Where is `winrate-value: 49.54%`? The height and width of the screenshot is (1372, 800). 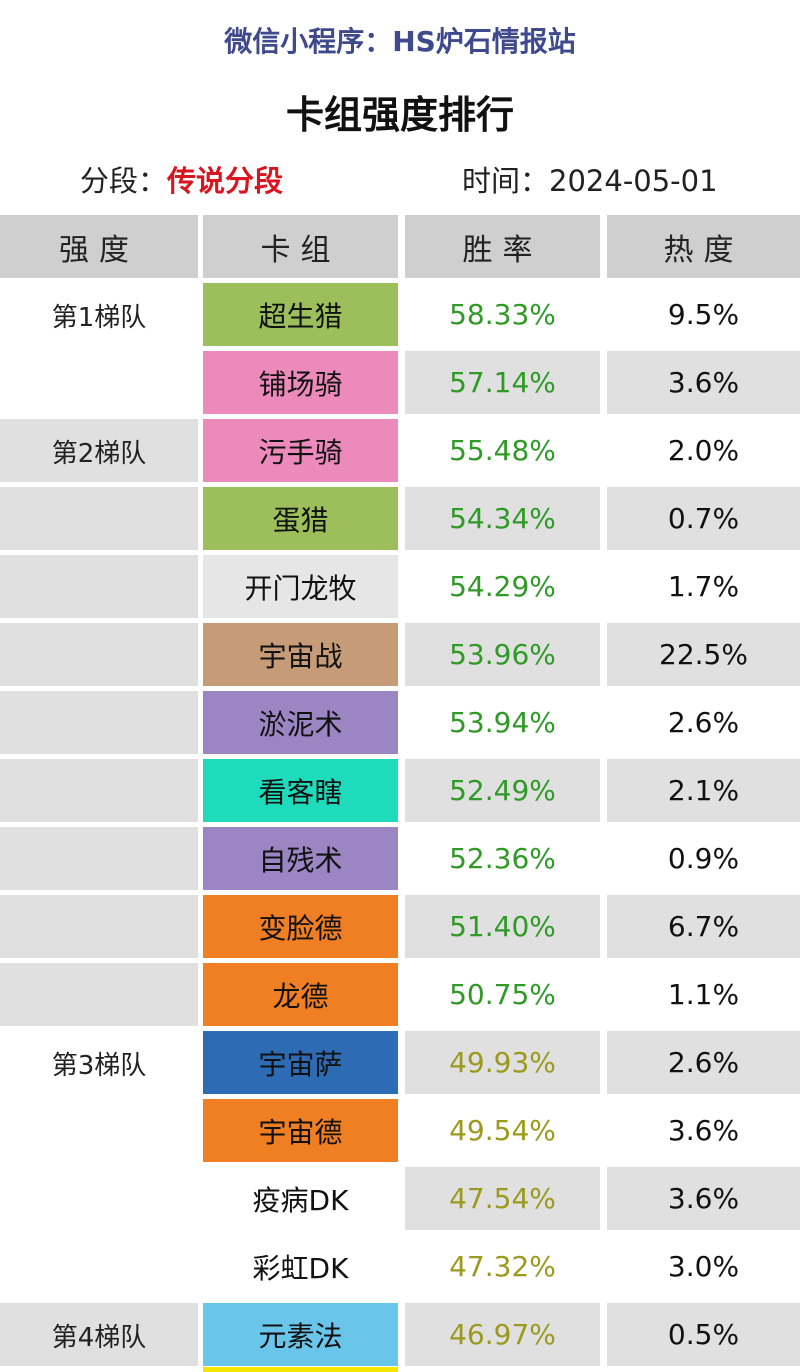
winrate-value: 49.54% is located at coordinates (502, 1130).